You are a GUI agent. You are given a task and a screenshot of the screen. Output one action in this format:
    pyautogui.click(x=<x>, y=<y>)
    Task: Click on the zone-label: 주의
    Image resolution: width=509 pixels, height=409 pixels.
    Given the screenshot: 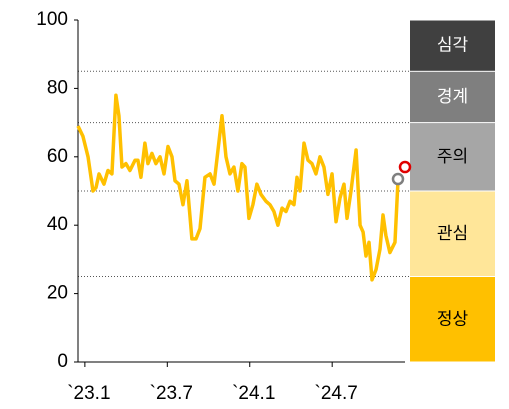 What is the action you would take?
    pyautogui.click(x=452, y=157)
    